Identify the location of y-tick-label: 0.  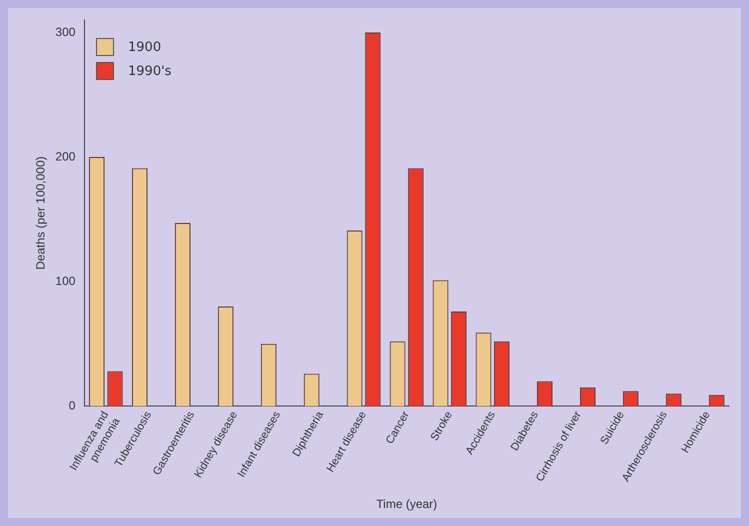
(72, 405).